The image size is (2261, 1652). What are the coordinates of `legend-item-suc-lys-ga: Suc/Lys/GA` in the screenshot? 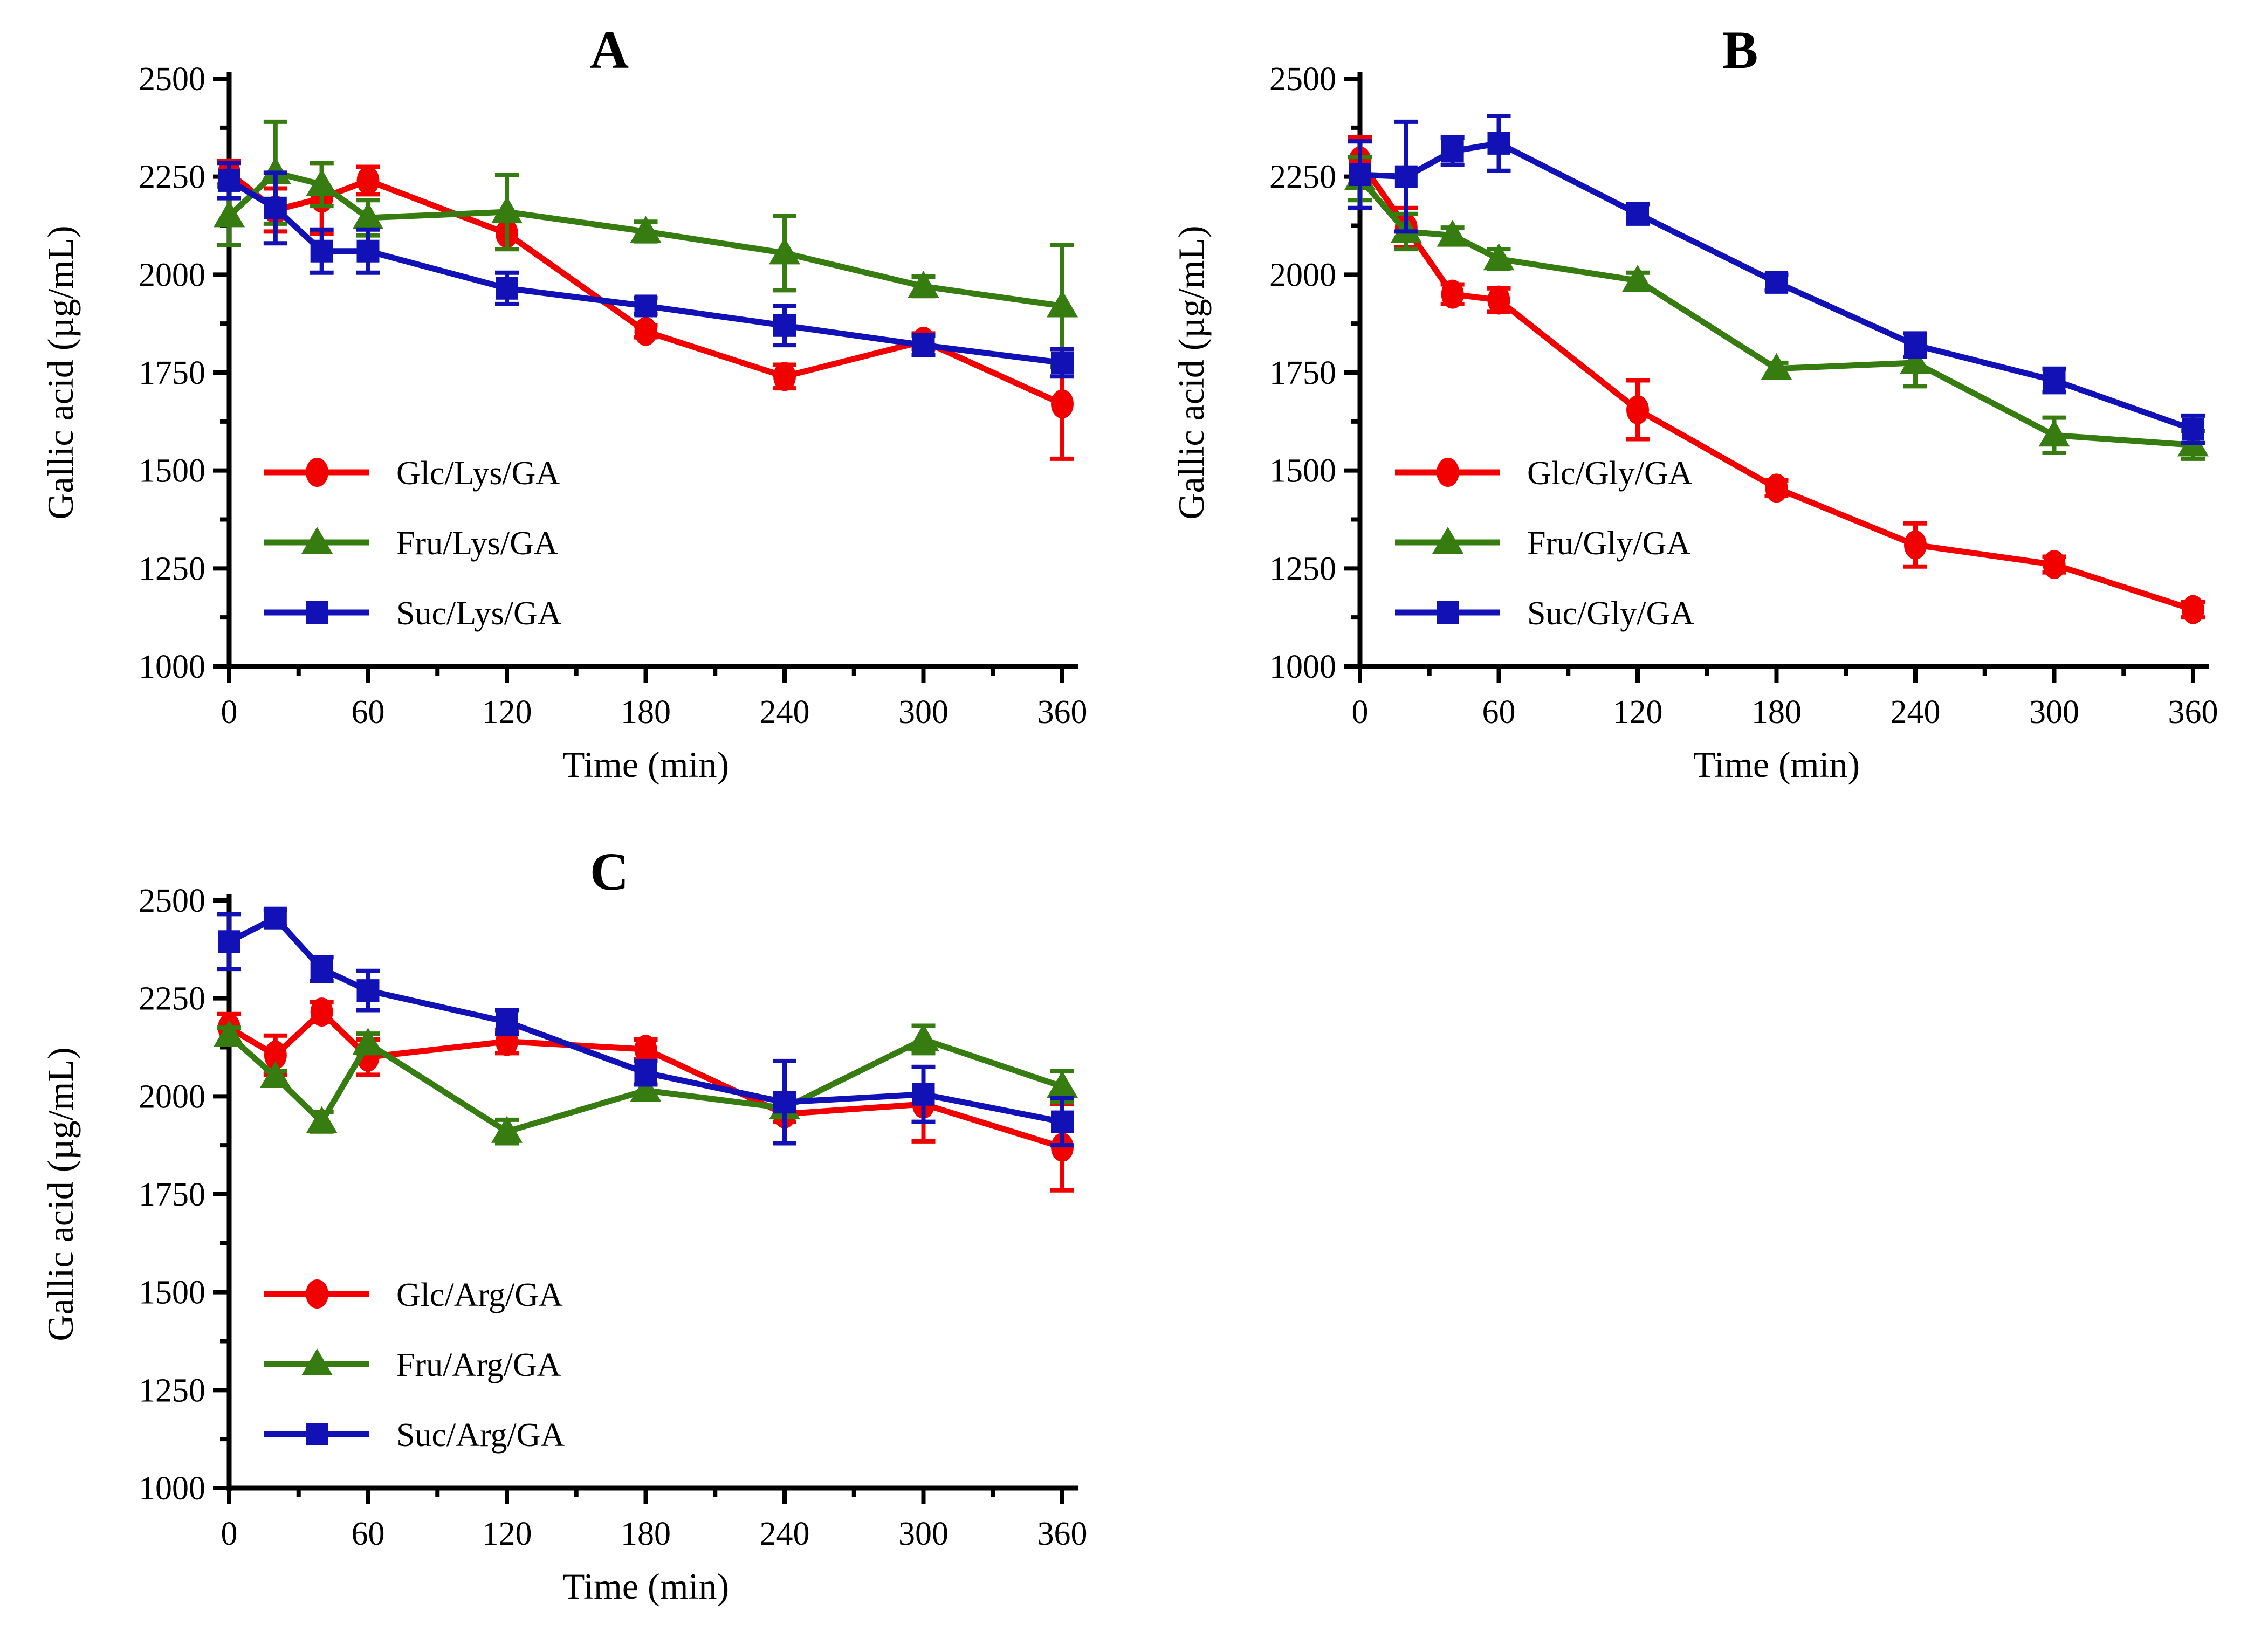 It's located at (413, 613).